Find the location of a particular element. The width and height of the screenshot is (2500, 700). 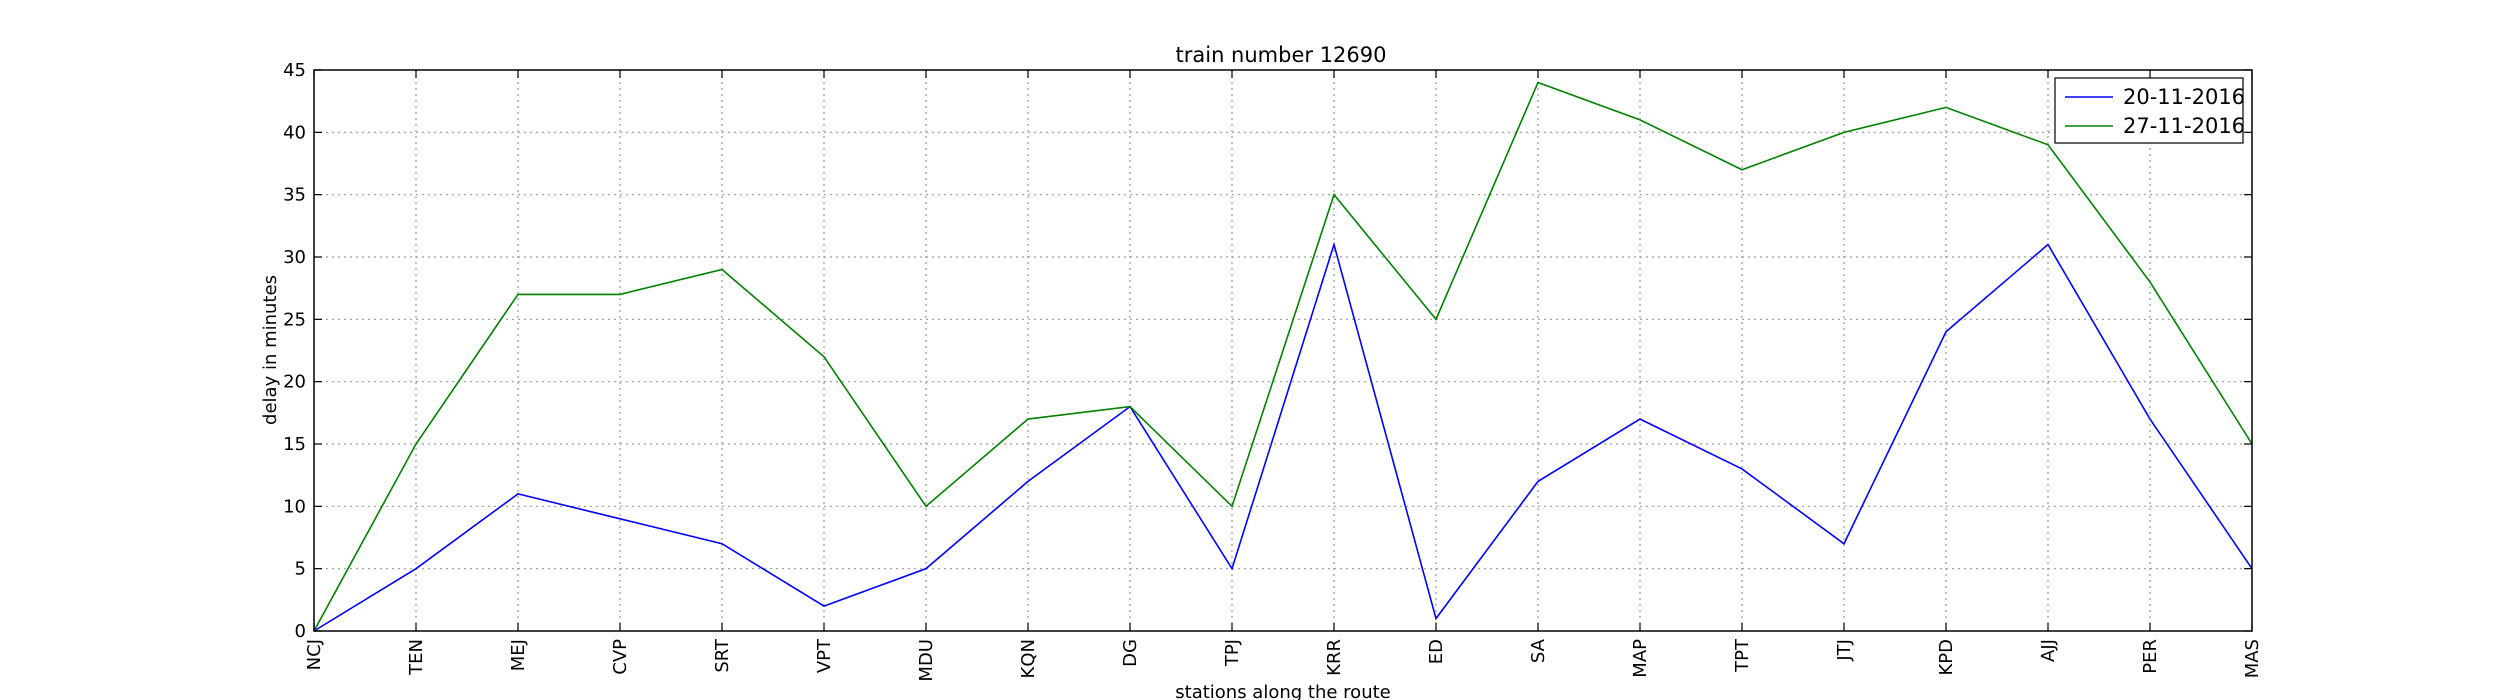

x-tick-label: AJJ is located at coordinates (2048, 650).